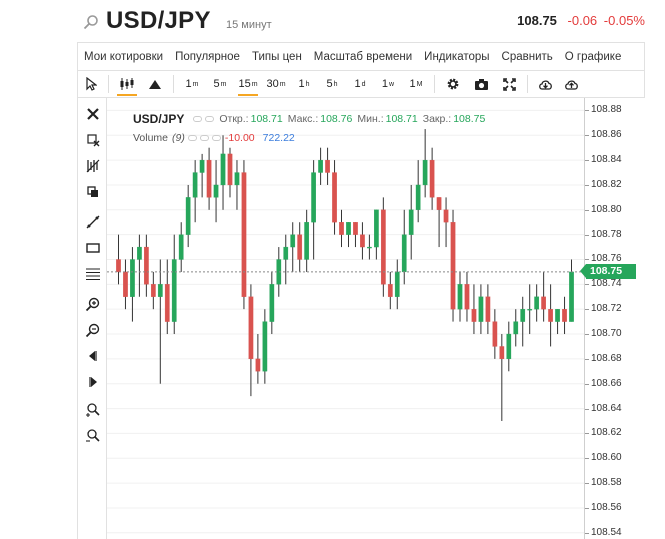  What do you see at coordinates (509, 84) in the screenshot?
I see `fullscreen-button` at bounding box center [509, 84].